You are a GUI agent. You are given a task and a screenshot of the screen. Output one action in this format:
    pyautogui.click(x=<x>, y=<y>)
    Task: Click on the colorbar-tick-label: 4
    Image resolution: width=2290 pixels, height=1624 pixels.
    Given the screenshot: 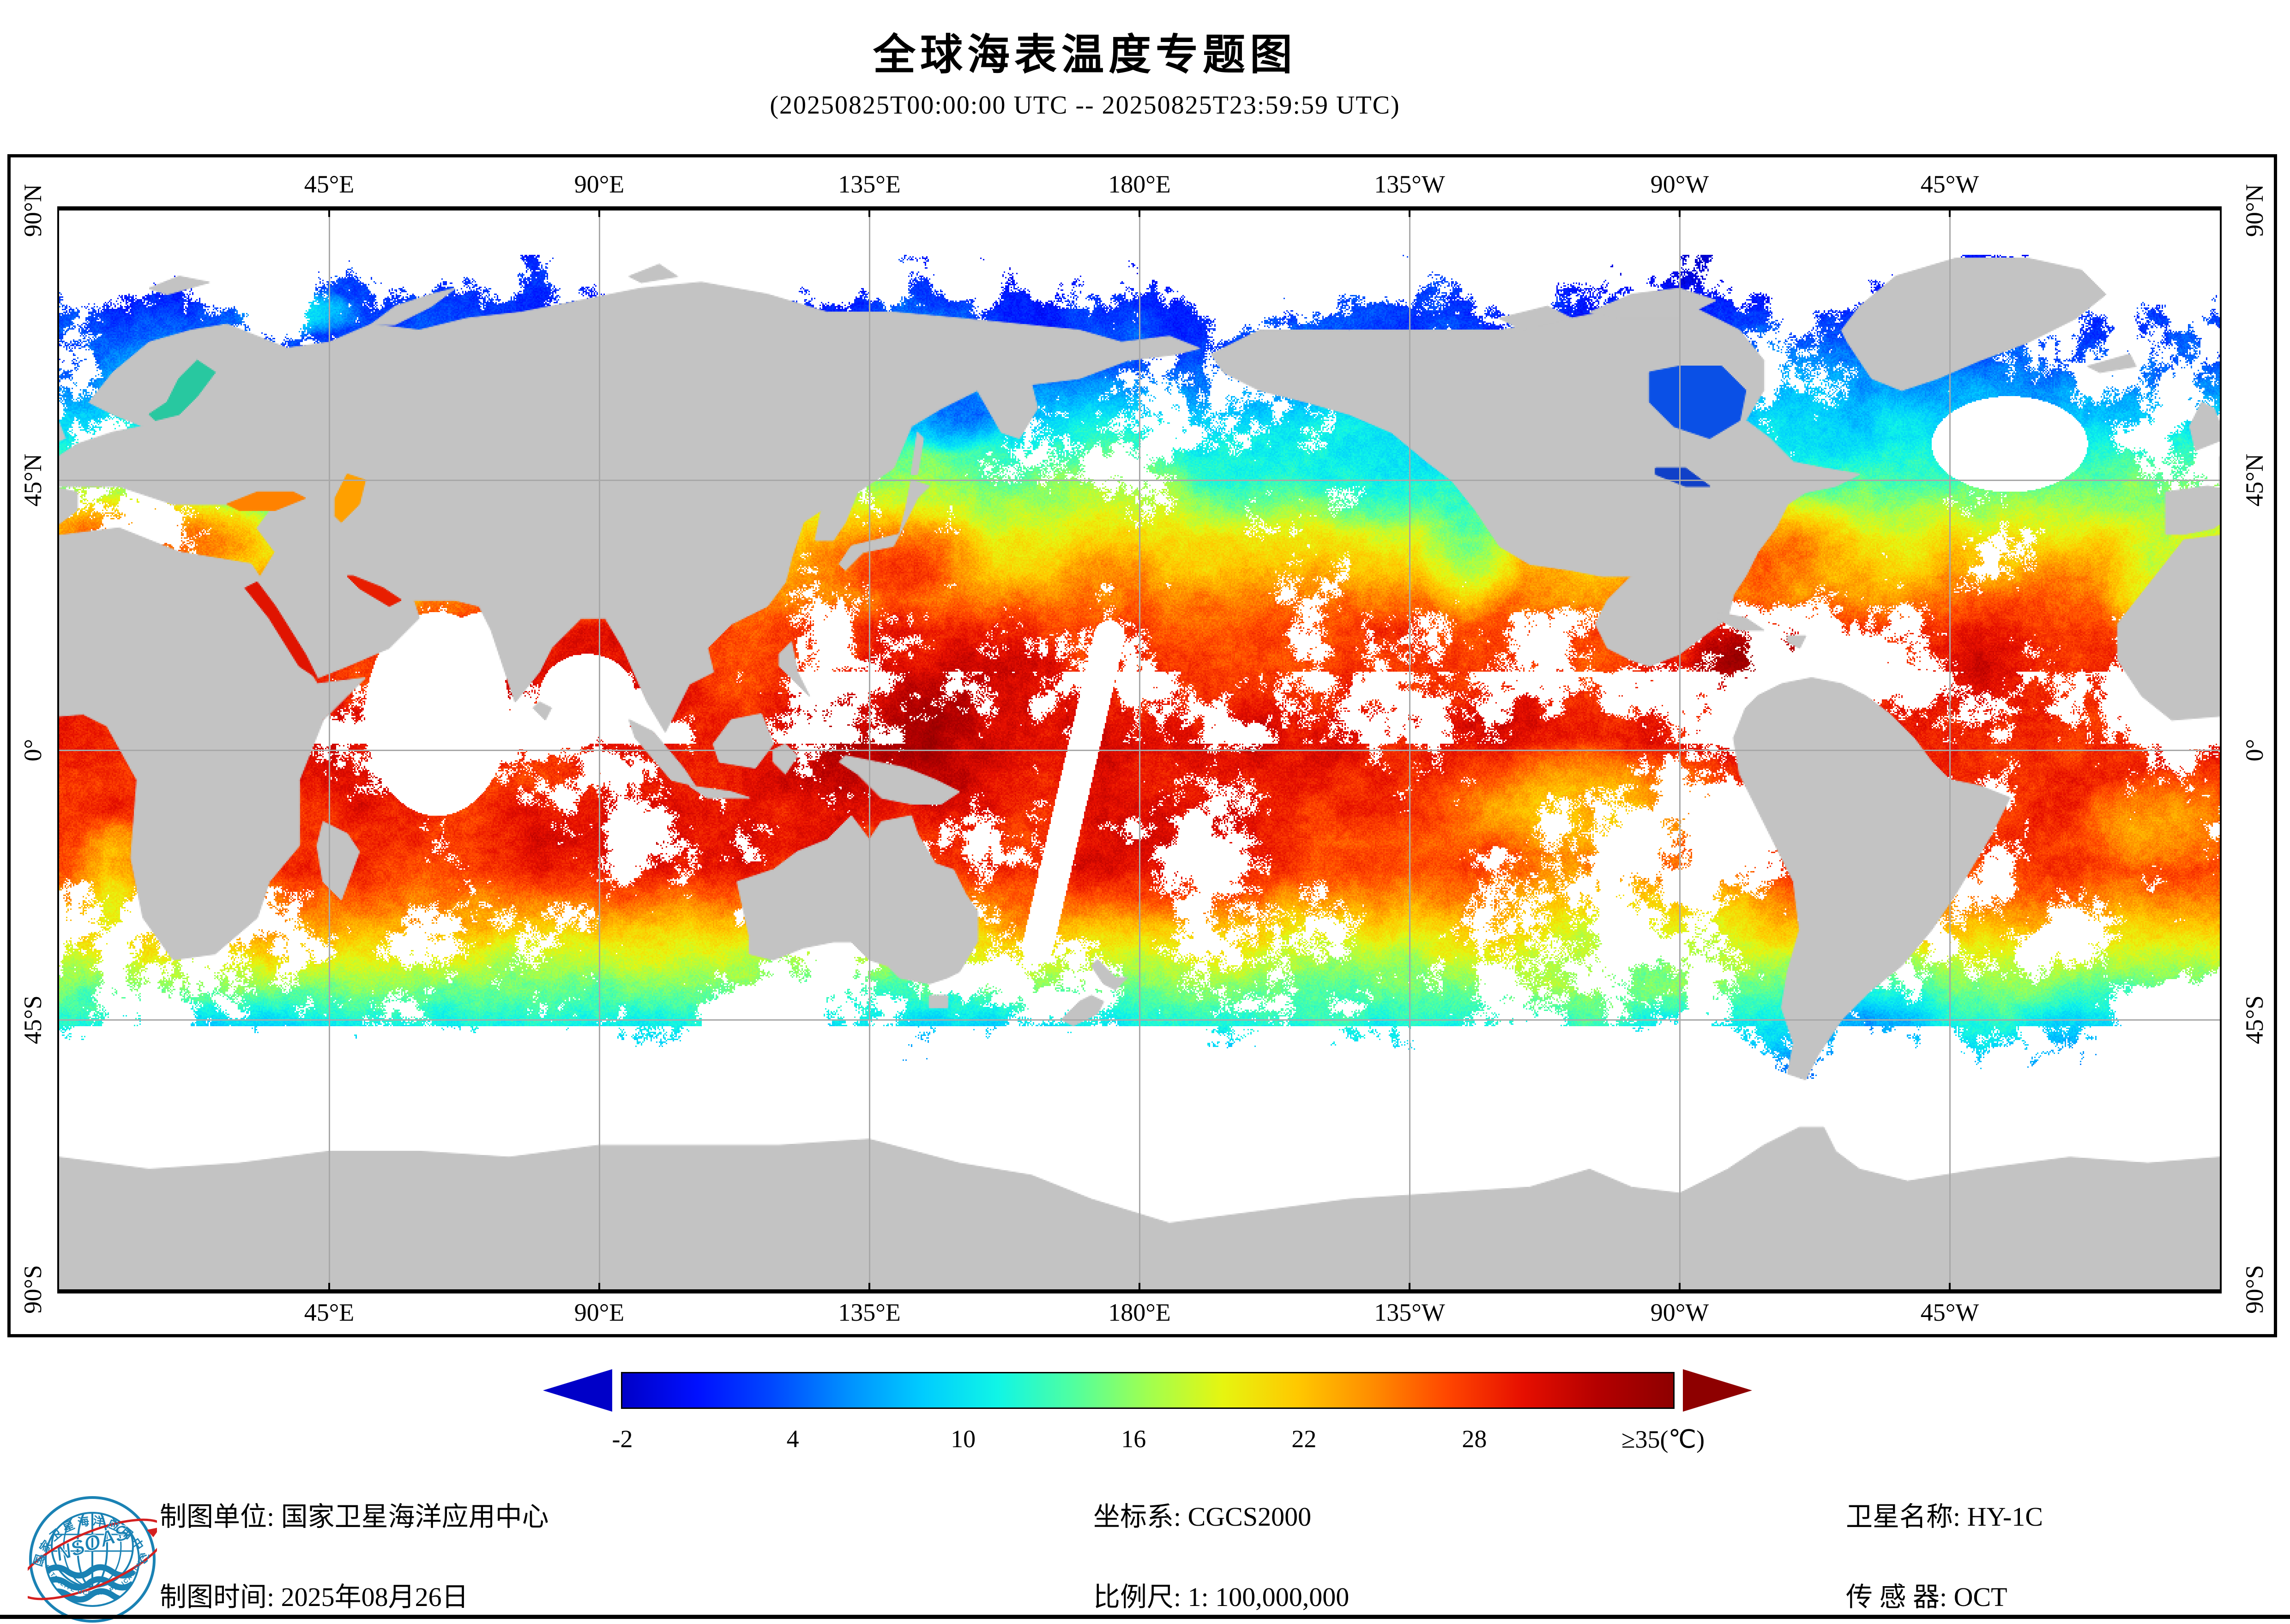 What is the action you would take?
    pyautogui.click(x=792, y=1439)
    